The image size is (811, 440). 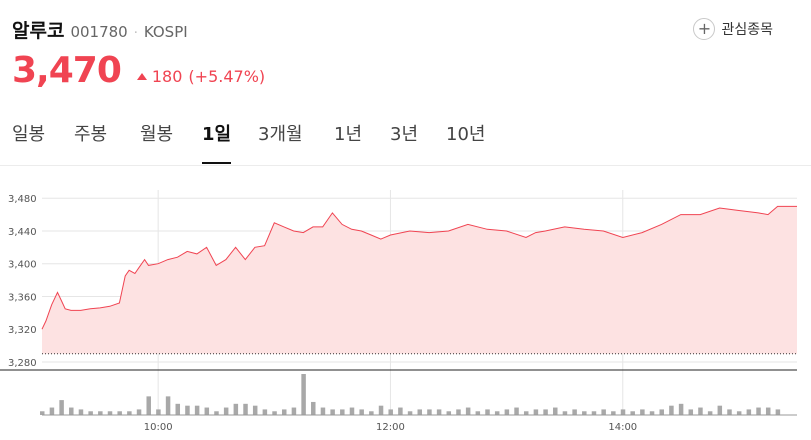 I want to click on market-label: KOSPI, so click(x=165, y=32).